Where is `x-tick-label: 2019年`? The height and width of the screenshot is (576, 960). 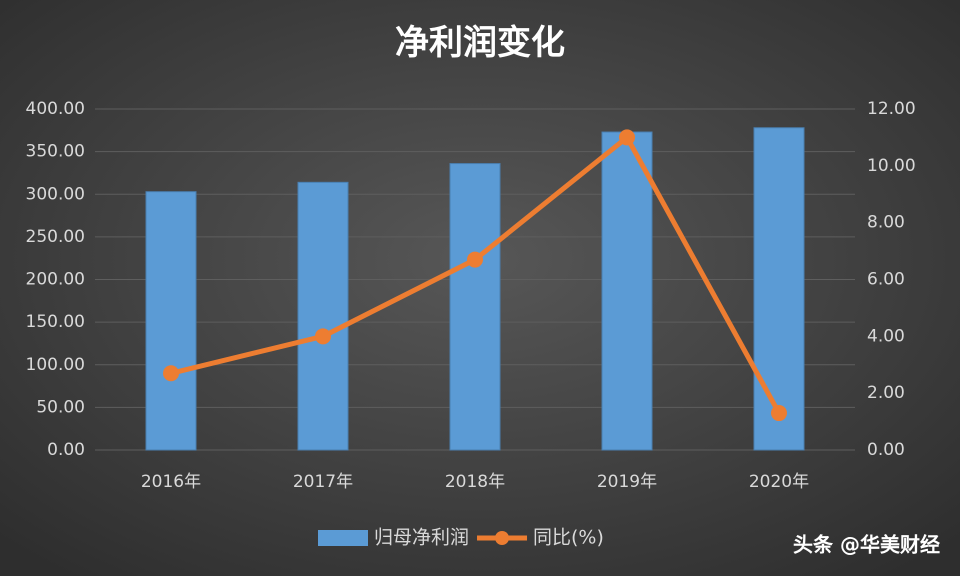
x-tick-label: 2019年 is located at coordinates (627, 482).